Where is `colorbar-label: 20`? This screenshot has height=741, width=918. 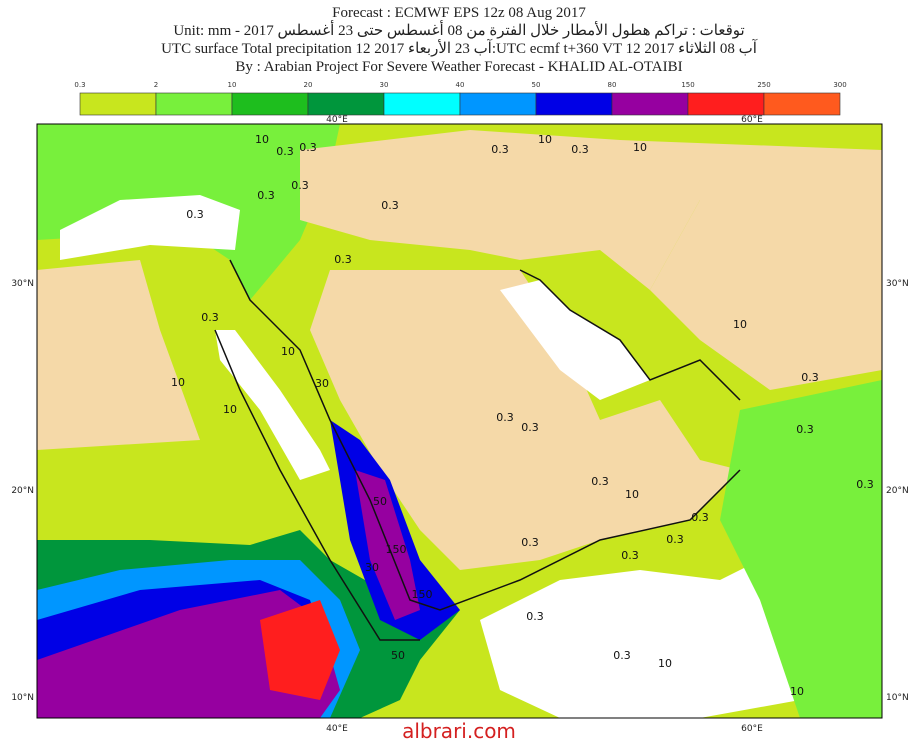
colorbar-label: 20 is located at coordinates (308, 85).